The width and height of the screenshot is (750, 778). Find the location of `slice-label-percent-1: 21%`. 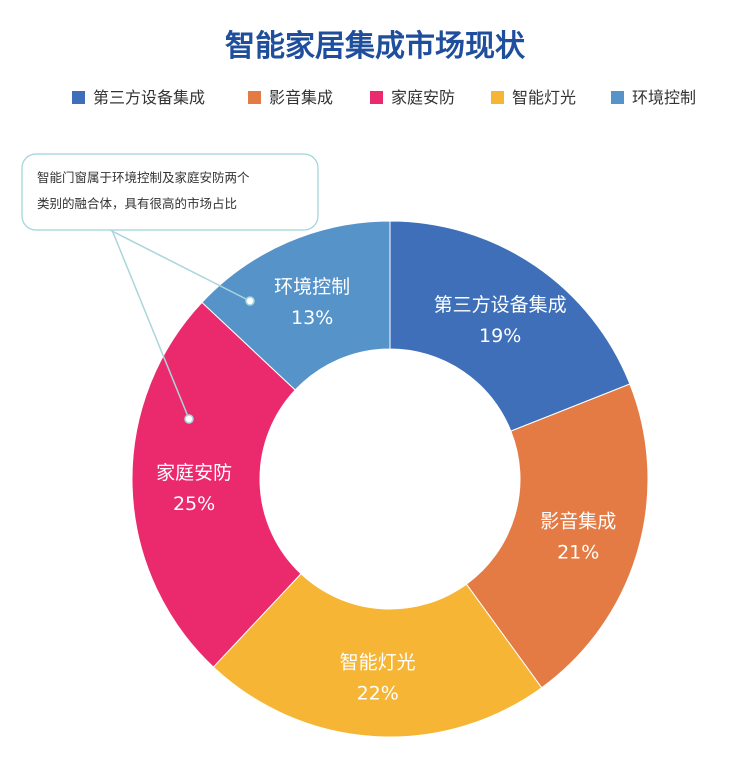

slice-label-percent-1: 21% is located at coordinates (578, 553).